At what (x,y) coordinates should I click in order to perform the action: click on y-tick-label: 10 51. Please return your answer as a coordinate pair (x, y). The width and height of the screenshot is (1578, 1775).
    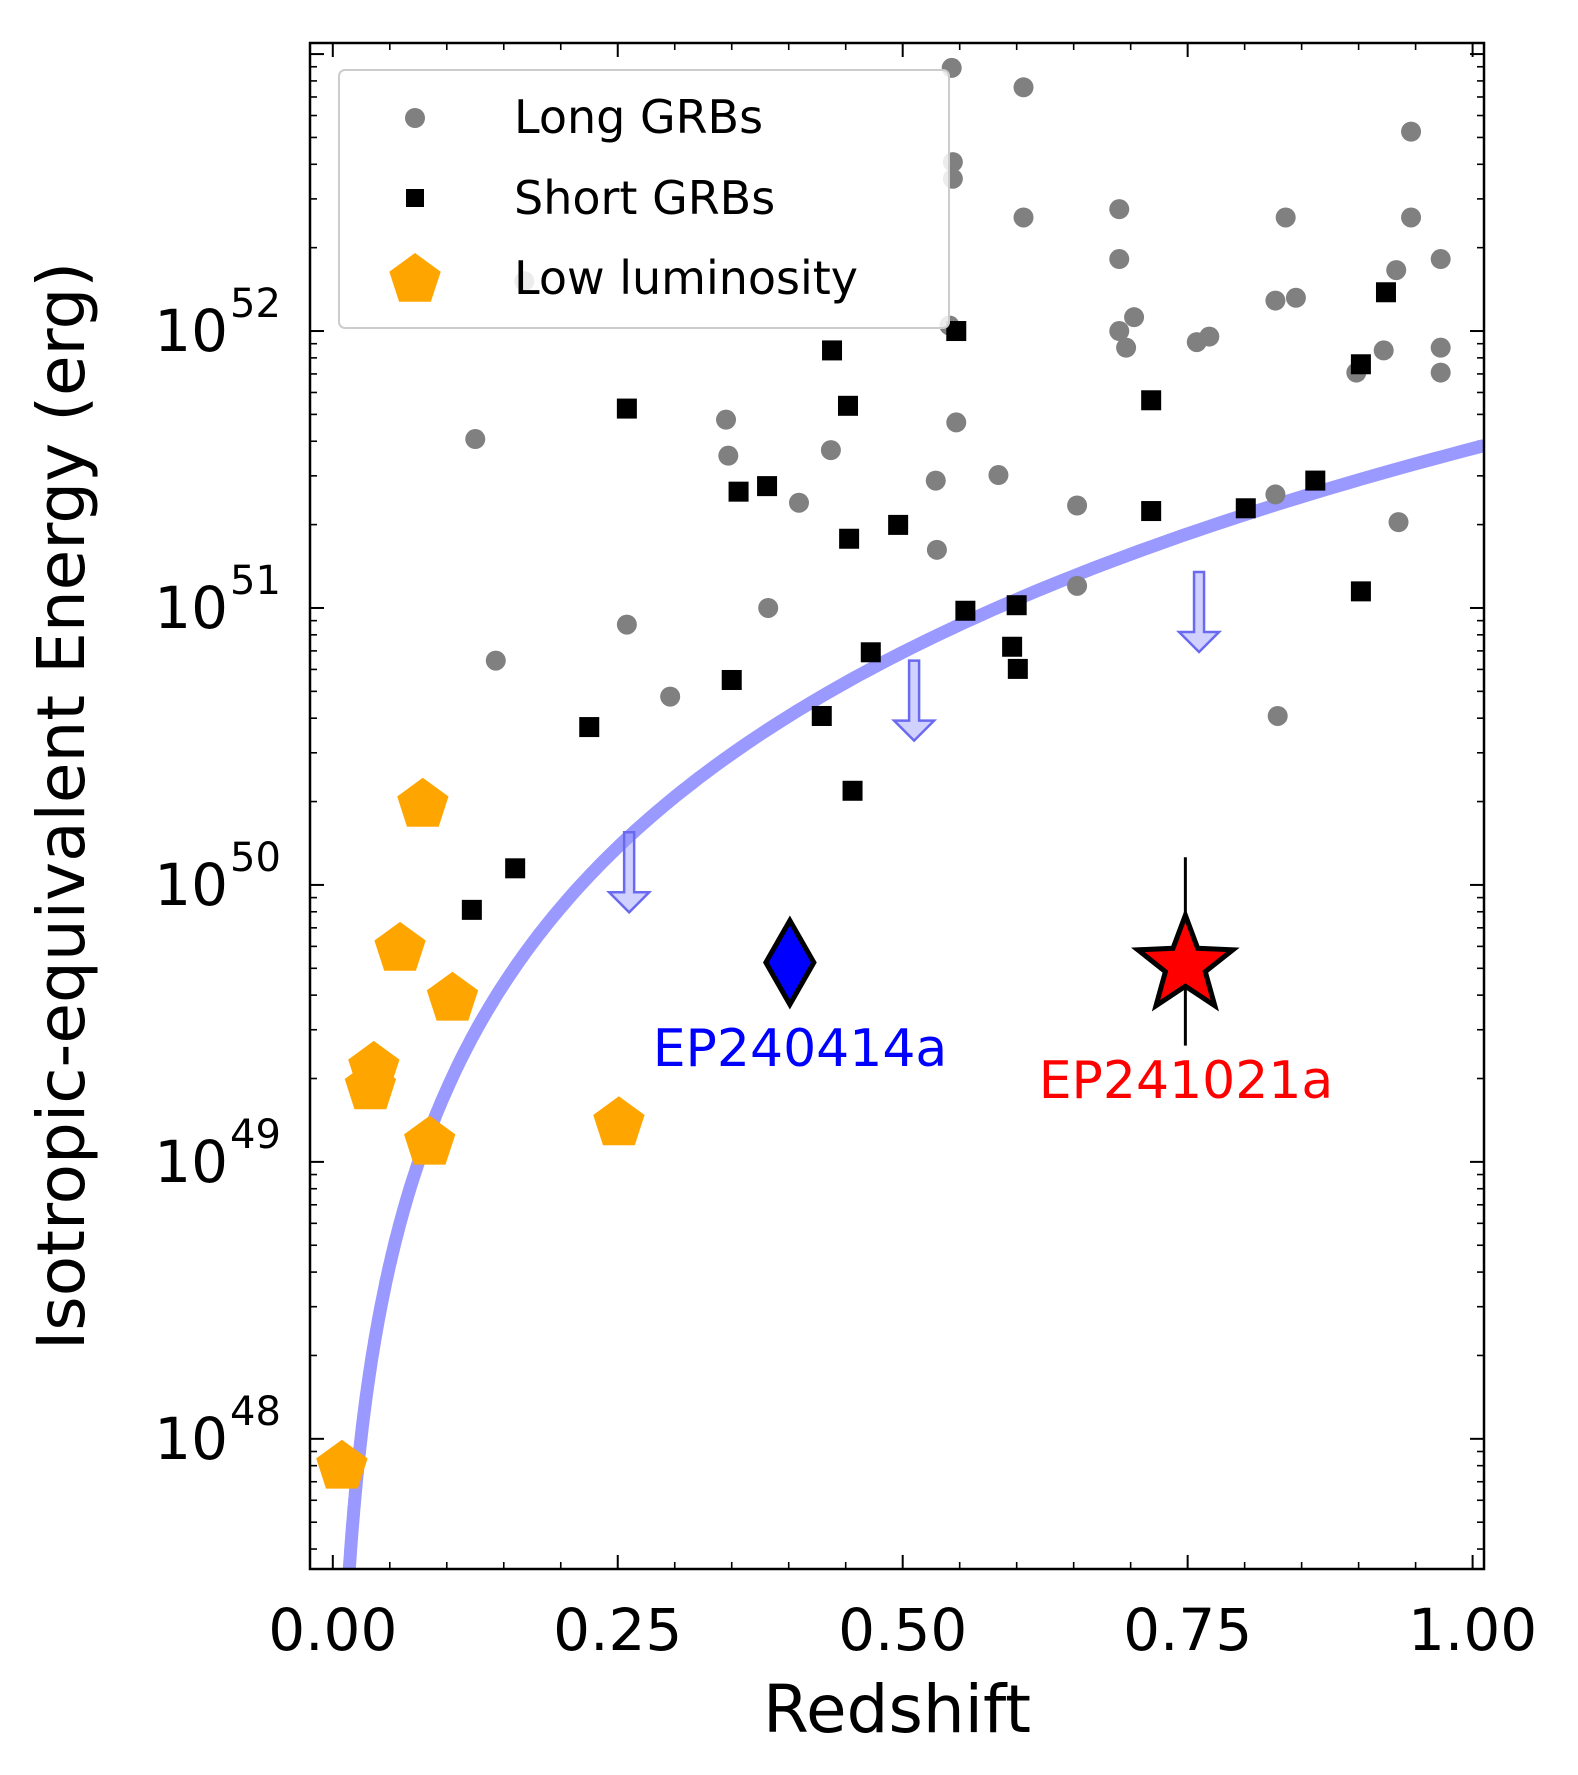
    Looking at the image, I should click on (217, 600).